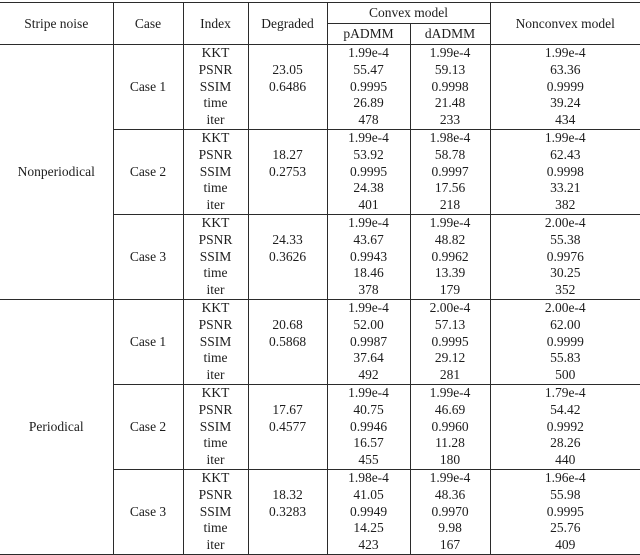 The width and height of the screenshot is (640, 555). What do you see at coordinates (449, 478) in the screenshot?
I see `cell-dadmm: 1.99e-4` at bounding box center [449, 478].